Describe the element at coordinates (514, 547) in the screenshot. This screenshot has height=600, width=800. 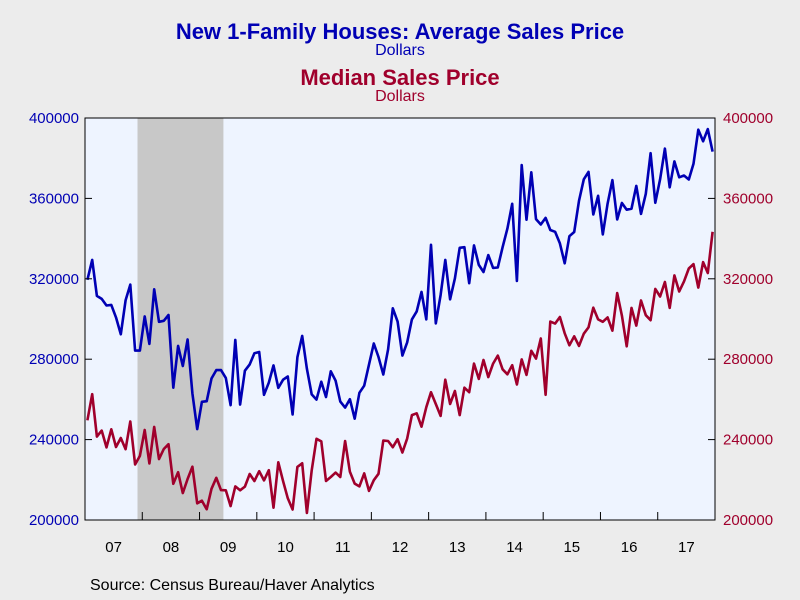
I see `x-tick-label: 14` at that location.